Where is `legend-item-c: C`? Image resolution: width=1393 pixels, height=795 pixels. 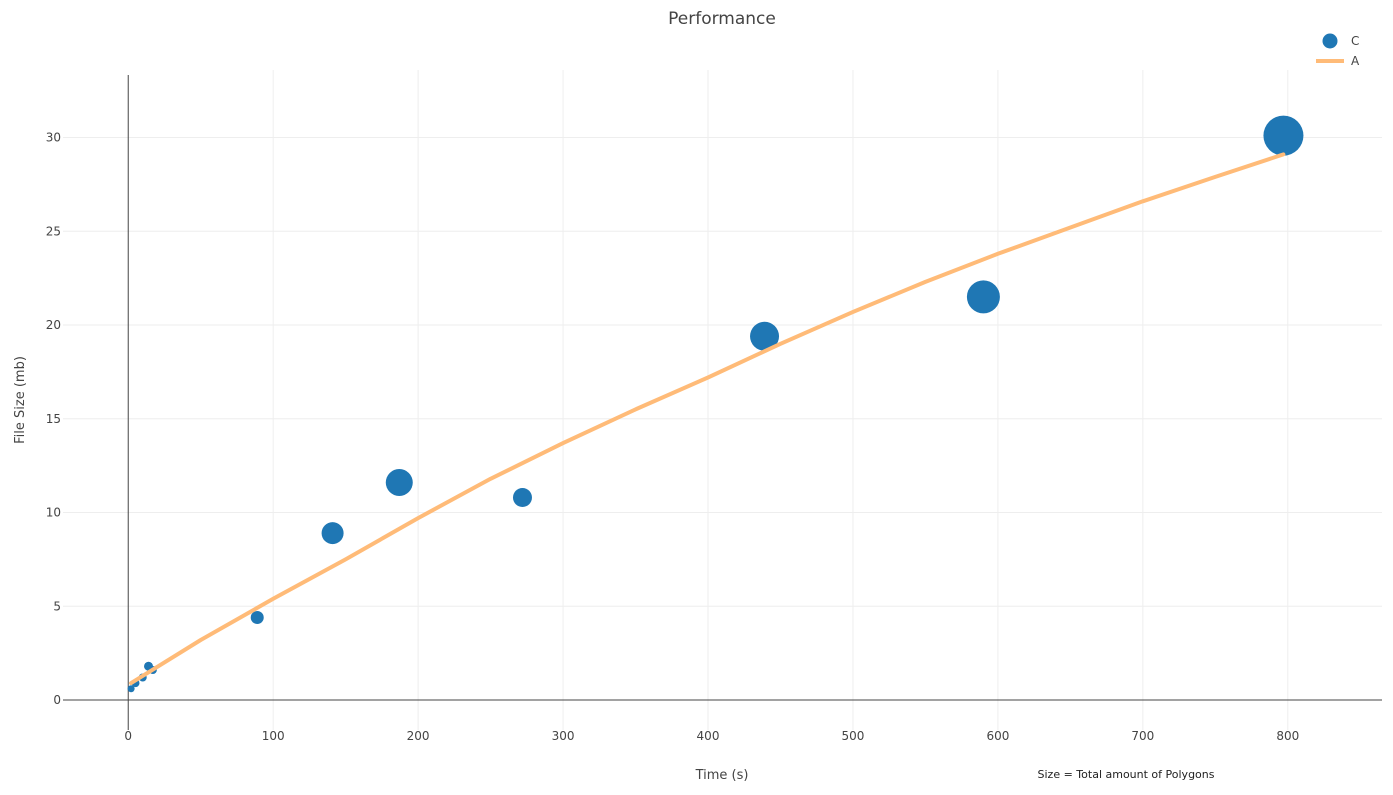
legend-item-c: C is located at coordinates (1341, 41).